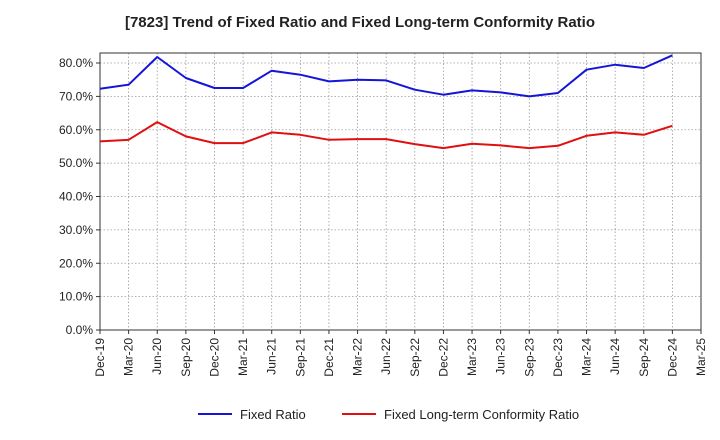 The height and width of the screenshot is (440, 720). What do you see at coordinates (76, 197) in the screenshot?
I see `y-tick-label: 40.0%` at bounding box center [76, 197].